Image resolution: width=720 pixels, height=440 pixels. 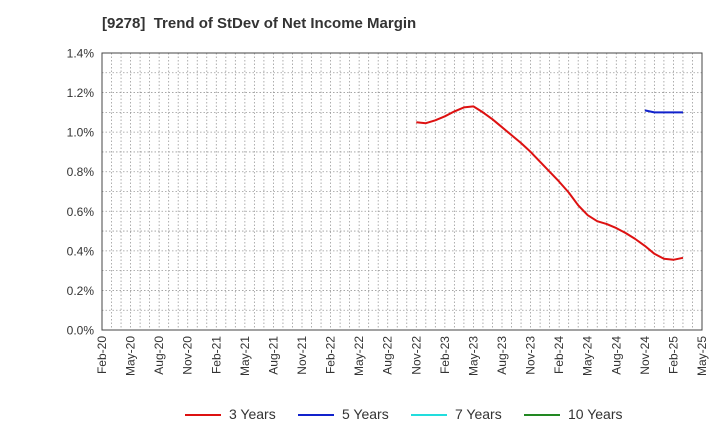 What do you see at coordinates (81, 291) in the screenshot?
I see `y-tick-label: 0.2%` at bounding box center [81, 291].